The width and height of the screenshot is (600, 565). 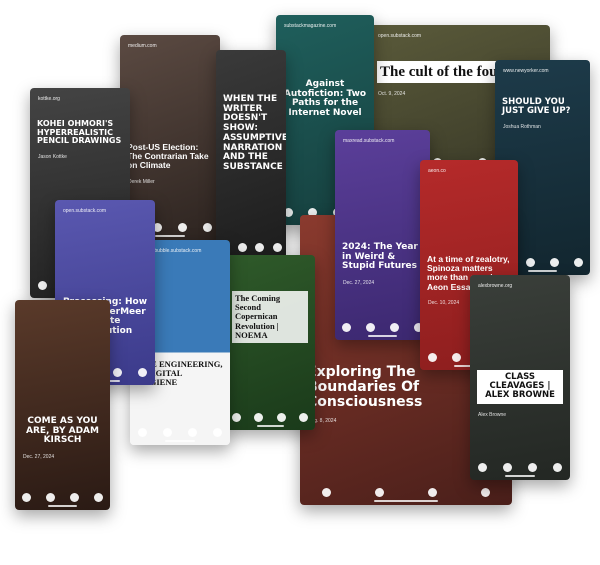 What do you see at coordinates (380, 257) in the screenshot?
I see `article-title: 2024: The Year in Weird & Stupid Futures` at bounding box center [380, 257].